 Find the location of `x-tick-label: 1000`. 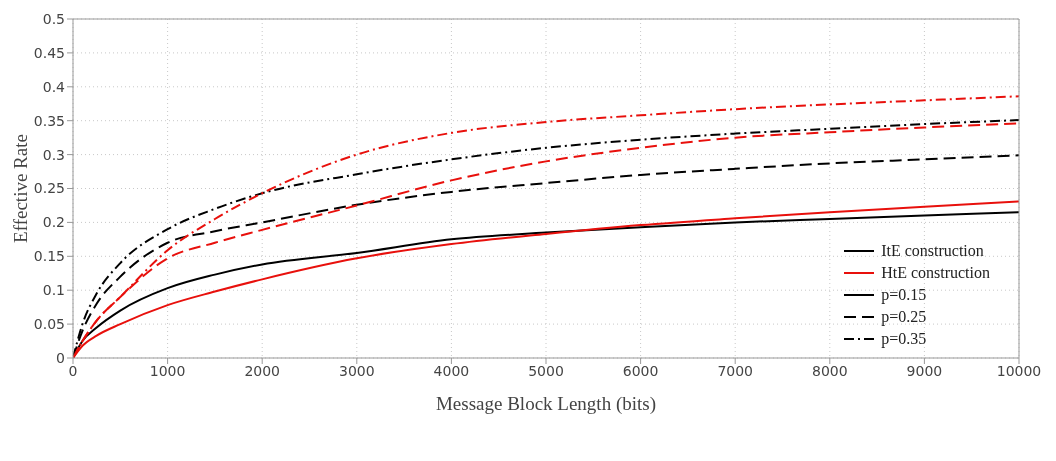

x-tick-label: 1000 is located at coordinates (167, 370).